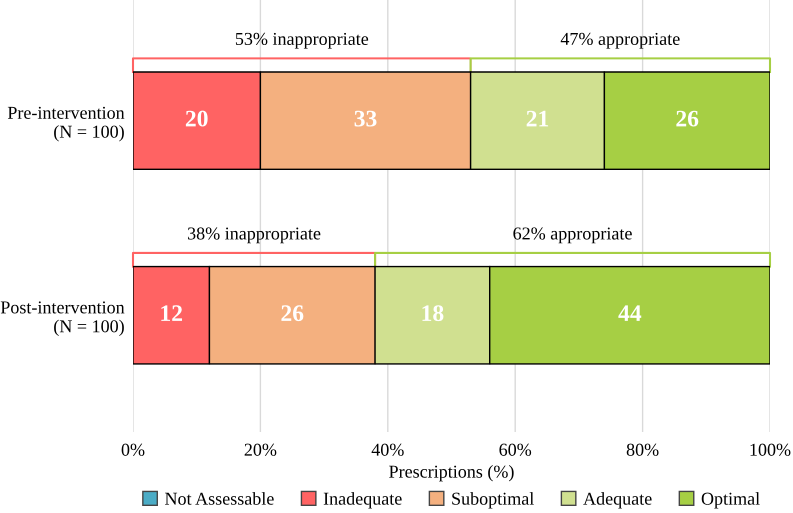  What do you see at coordinates (617, 500) in the screenshot?
I see `legend-label: Adequate` at bounding box center [617, 500].